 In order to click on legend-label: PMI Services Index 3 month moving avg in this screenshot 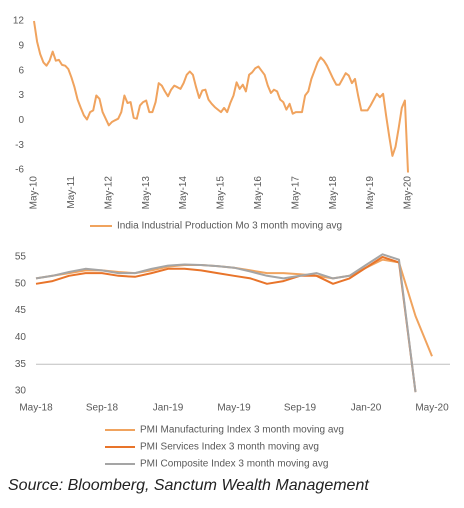, I will do `click(229, 447)`.